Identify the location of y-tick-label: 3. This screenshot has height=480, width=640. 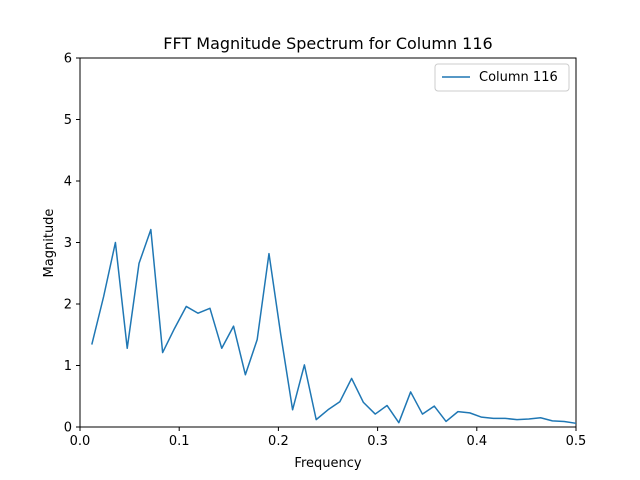
(68, 243).